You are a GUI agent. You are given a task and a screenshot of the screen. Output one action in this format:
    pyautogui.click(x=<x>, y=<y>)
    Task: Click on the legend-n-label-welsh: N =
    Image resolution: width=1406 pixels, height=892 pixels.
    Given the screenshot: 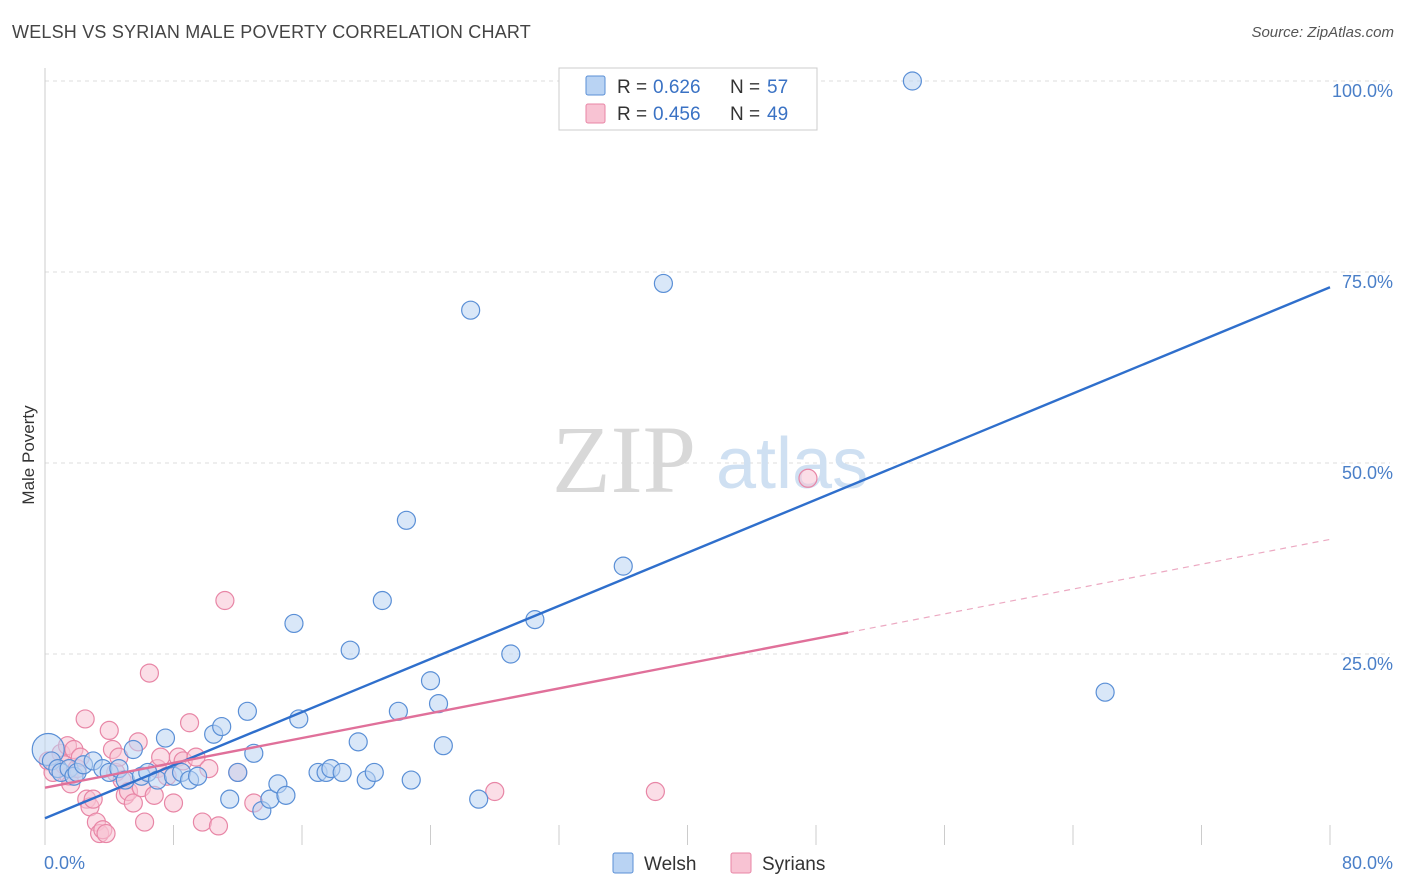 What is the action you would take?
    pyautogui.click(x=745, y=87)
    